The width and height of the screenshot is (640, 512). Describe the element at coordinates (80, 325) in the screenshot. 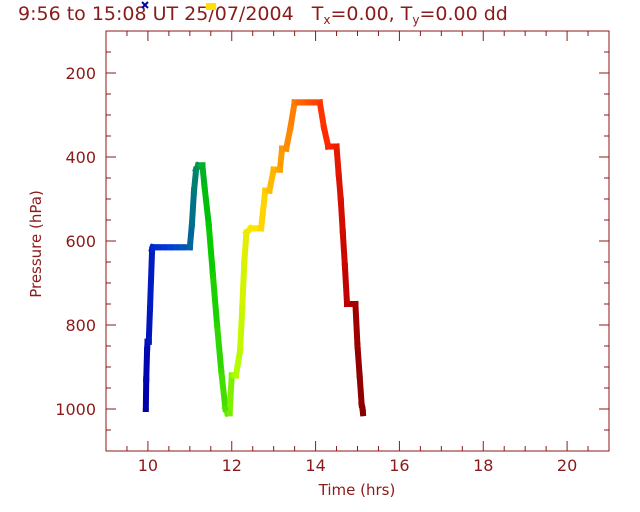

I see `y-tick-label: 800` at that location.